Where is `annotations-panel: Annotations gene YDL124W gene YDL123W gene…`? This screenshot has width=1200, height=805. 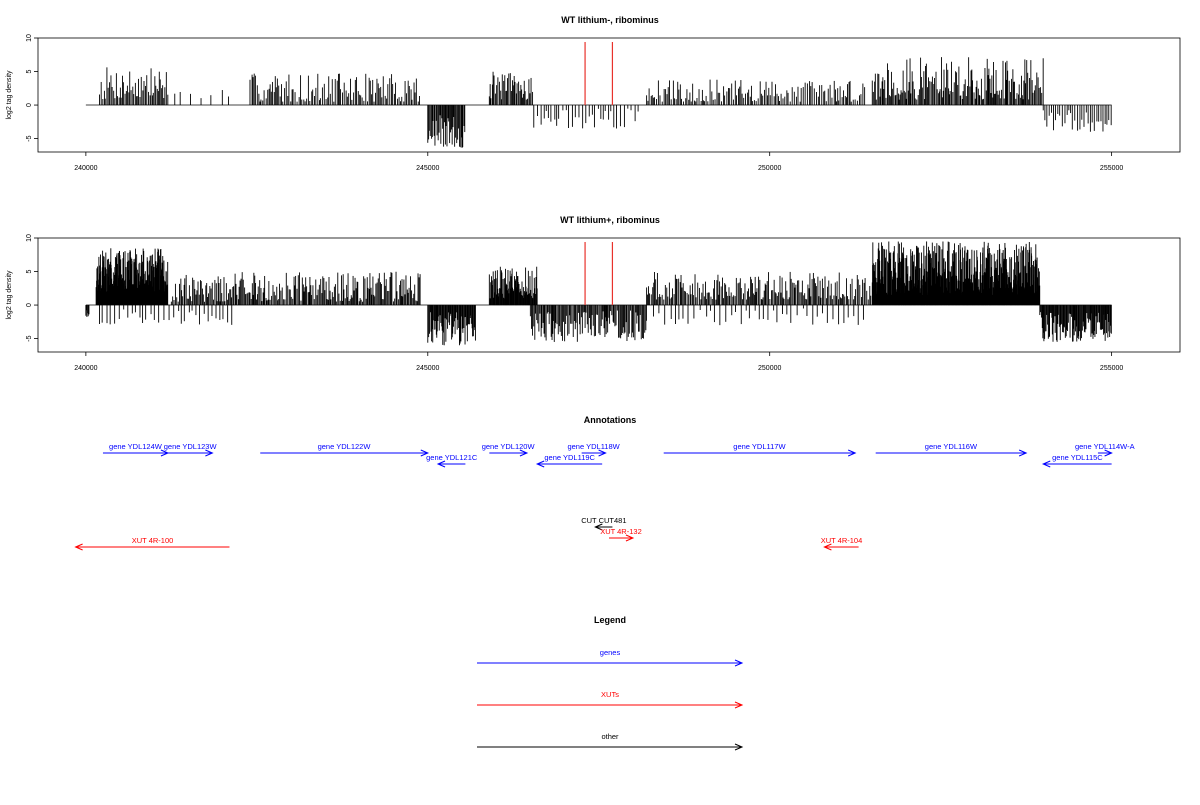
annotations-panel: Annotations gene YDL124W gene YDL123W gene… is located at coordinates (604, 483).